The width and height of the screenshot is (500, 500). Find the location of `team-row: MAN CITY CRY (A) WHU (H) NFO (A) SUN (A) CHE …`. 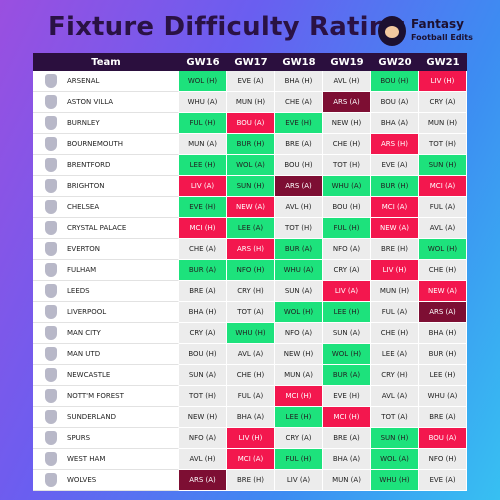

team-row: MAN CITY CRY (A) WHU (H) NFO (A) SUN (A) CHE … is located at coordinates (250, 333).